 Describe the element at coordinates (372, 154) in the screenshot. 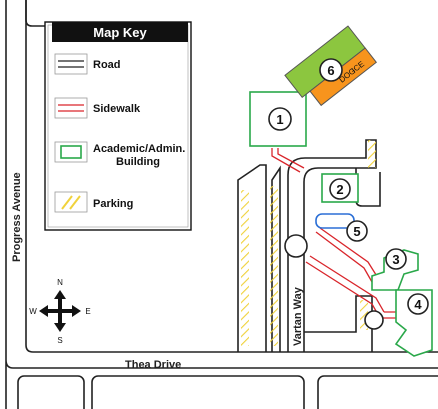

I see `parking-lot-north` at that location.